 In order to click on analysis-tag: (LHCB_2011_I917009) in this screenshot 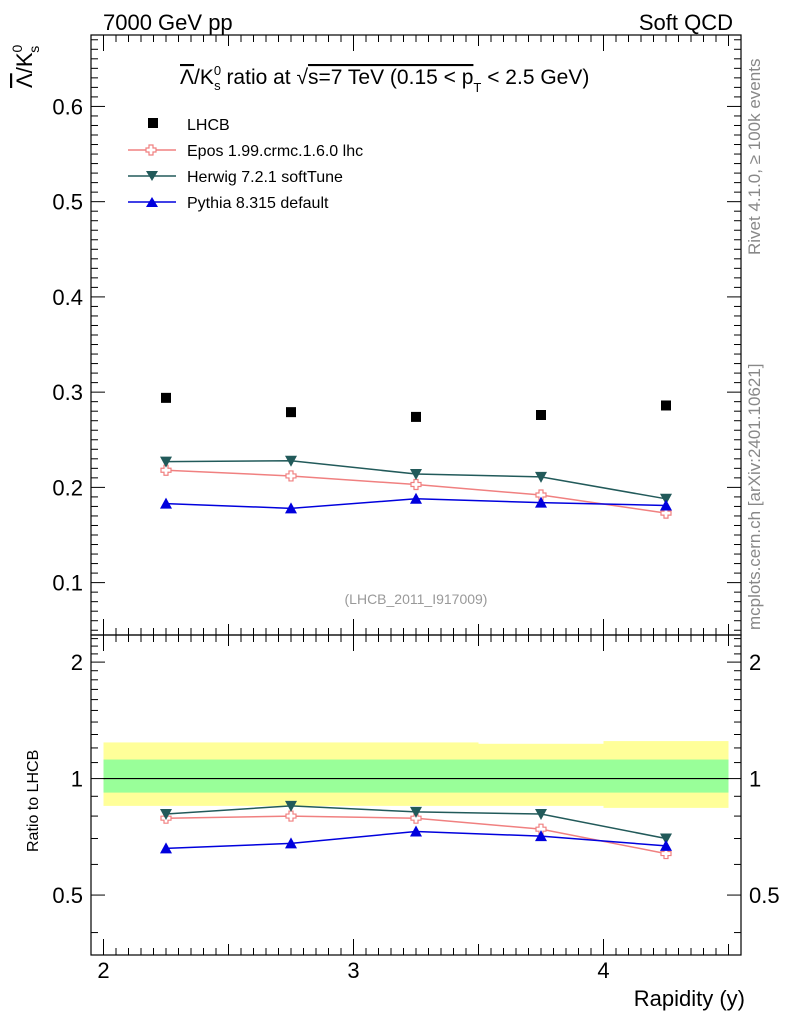, I will do `click(416, 599)`.